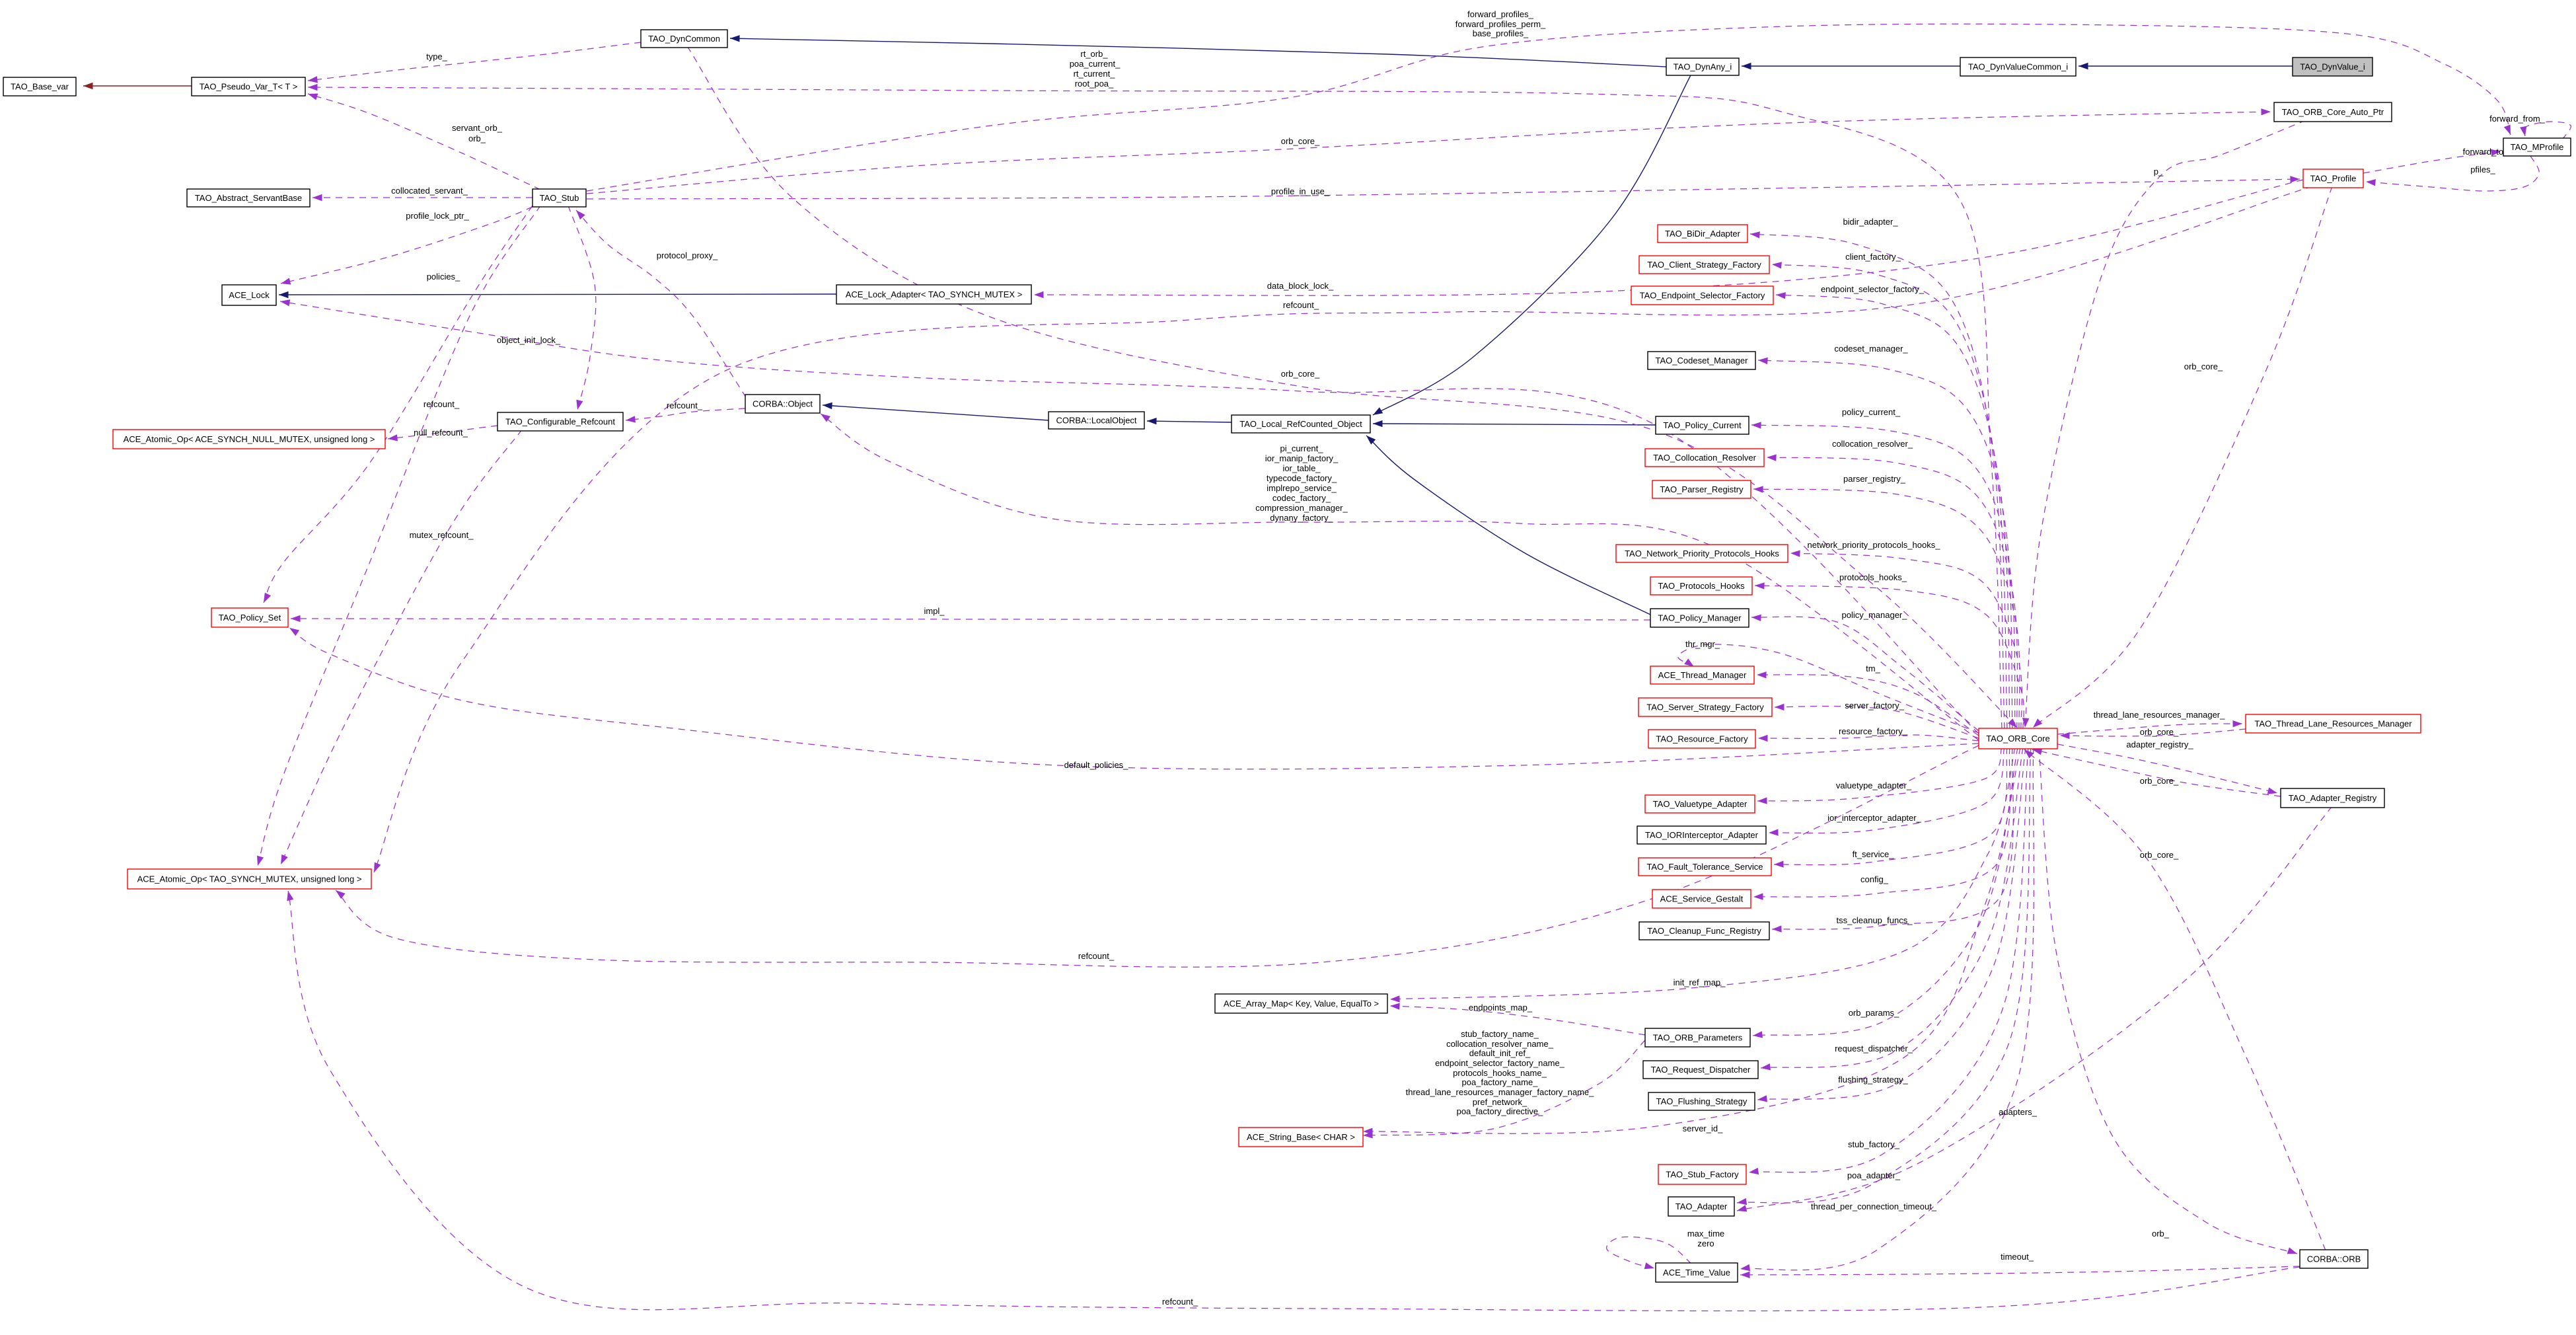  What do you see at coordinates (437, 56) in the screenshot?
I see `svg-text: type_` at bounding box center [437, 56].